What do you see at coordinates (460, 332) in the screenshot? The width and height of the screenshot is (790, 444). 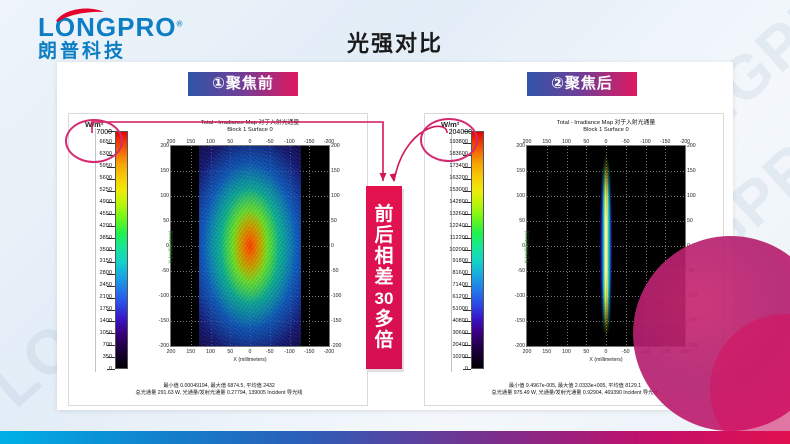 I see `colorbar-tick-label: 30600` at bounding box center [460, 332].